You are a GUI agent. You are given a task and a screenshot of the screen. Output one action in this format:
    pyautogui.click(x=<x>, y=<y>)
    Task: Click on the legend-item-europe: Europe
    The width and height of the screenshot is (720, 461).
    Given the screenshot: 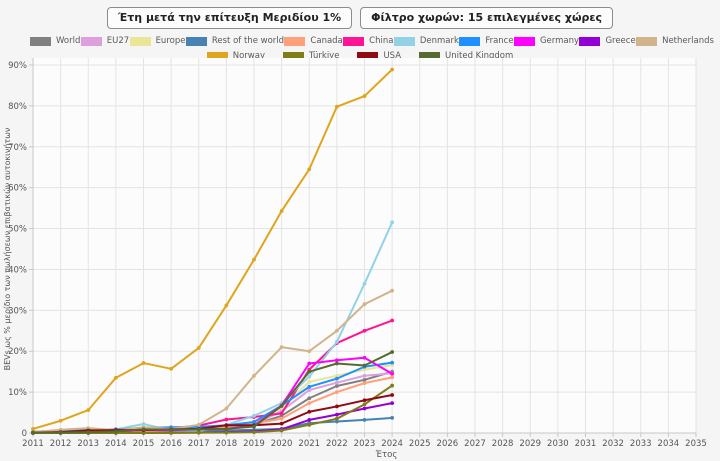 What is the action you would take?
    pyautogui.click(x=157, y=41)
    